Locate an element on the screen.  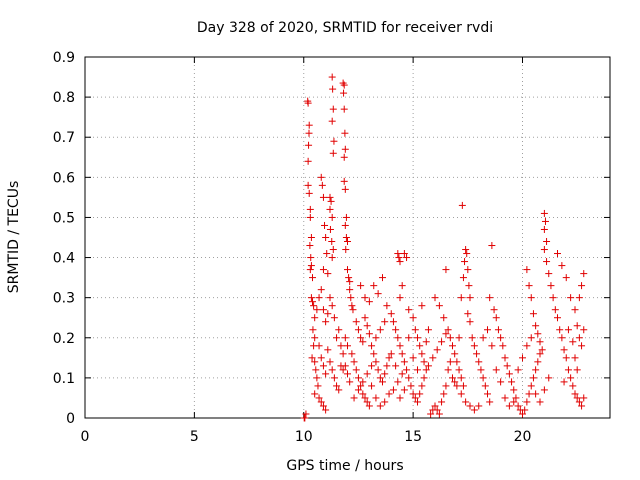
y-tick-label: 0.1 is located at coordinates (64, 379).